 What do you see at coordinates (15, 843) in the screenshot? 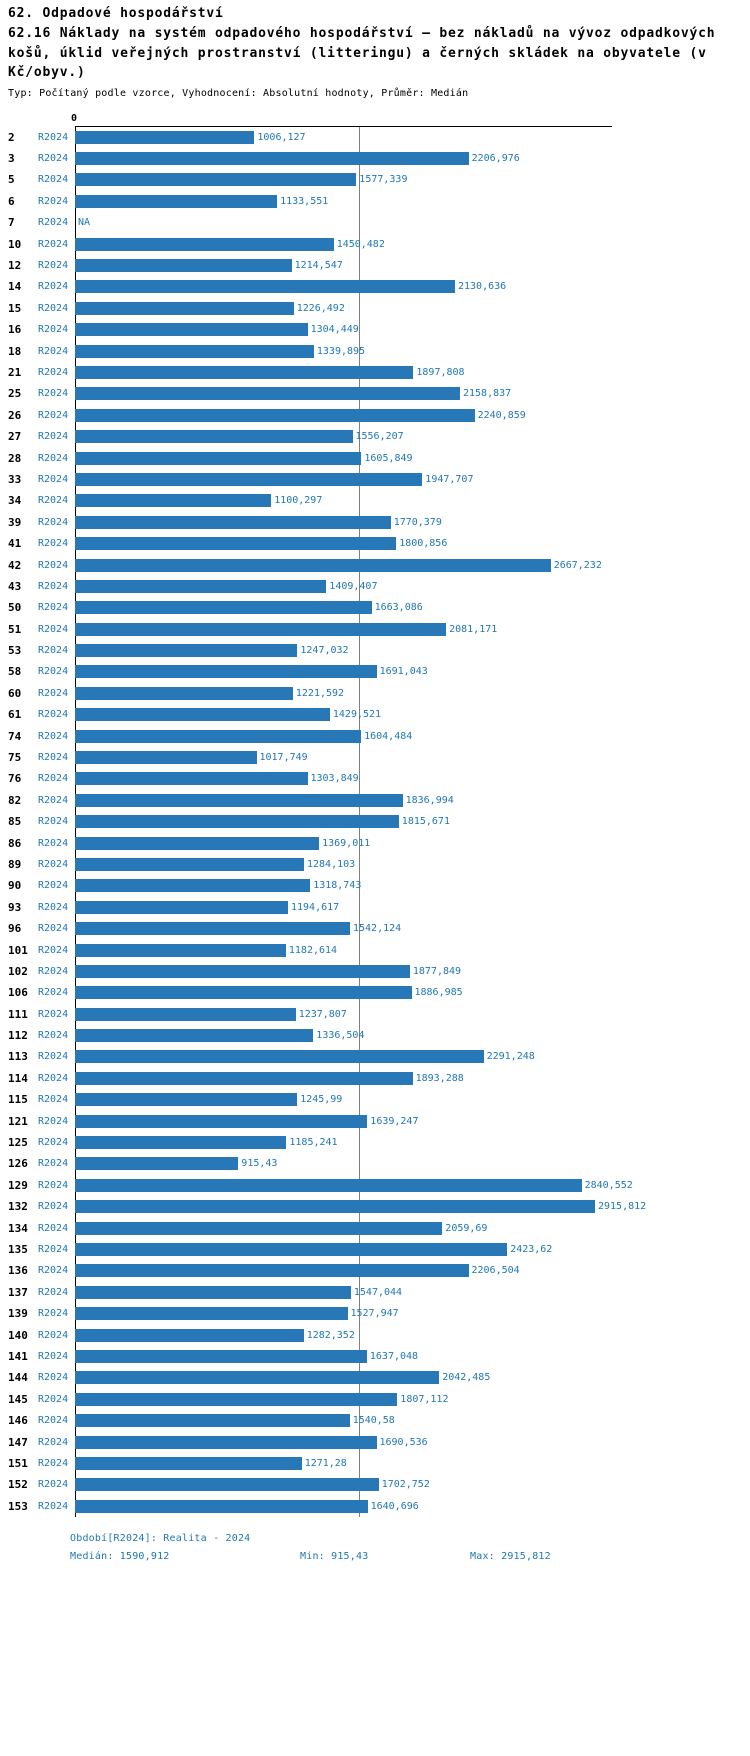
I see `row-id: 86` at bounding box center [15, 843].